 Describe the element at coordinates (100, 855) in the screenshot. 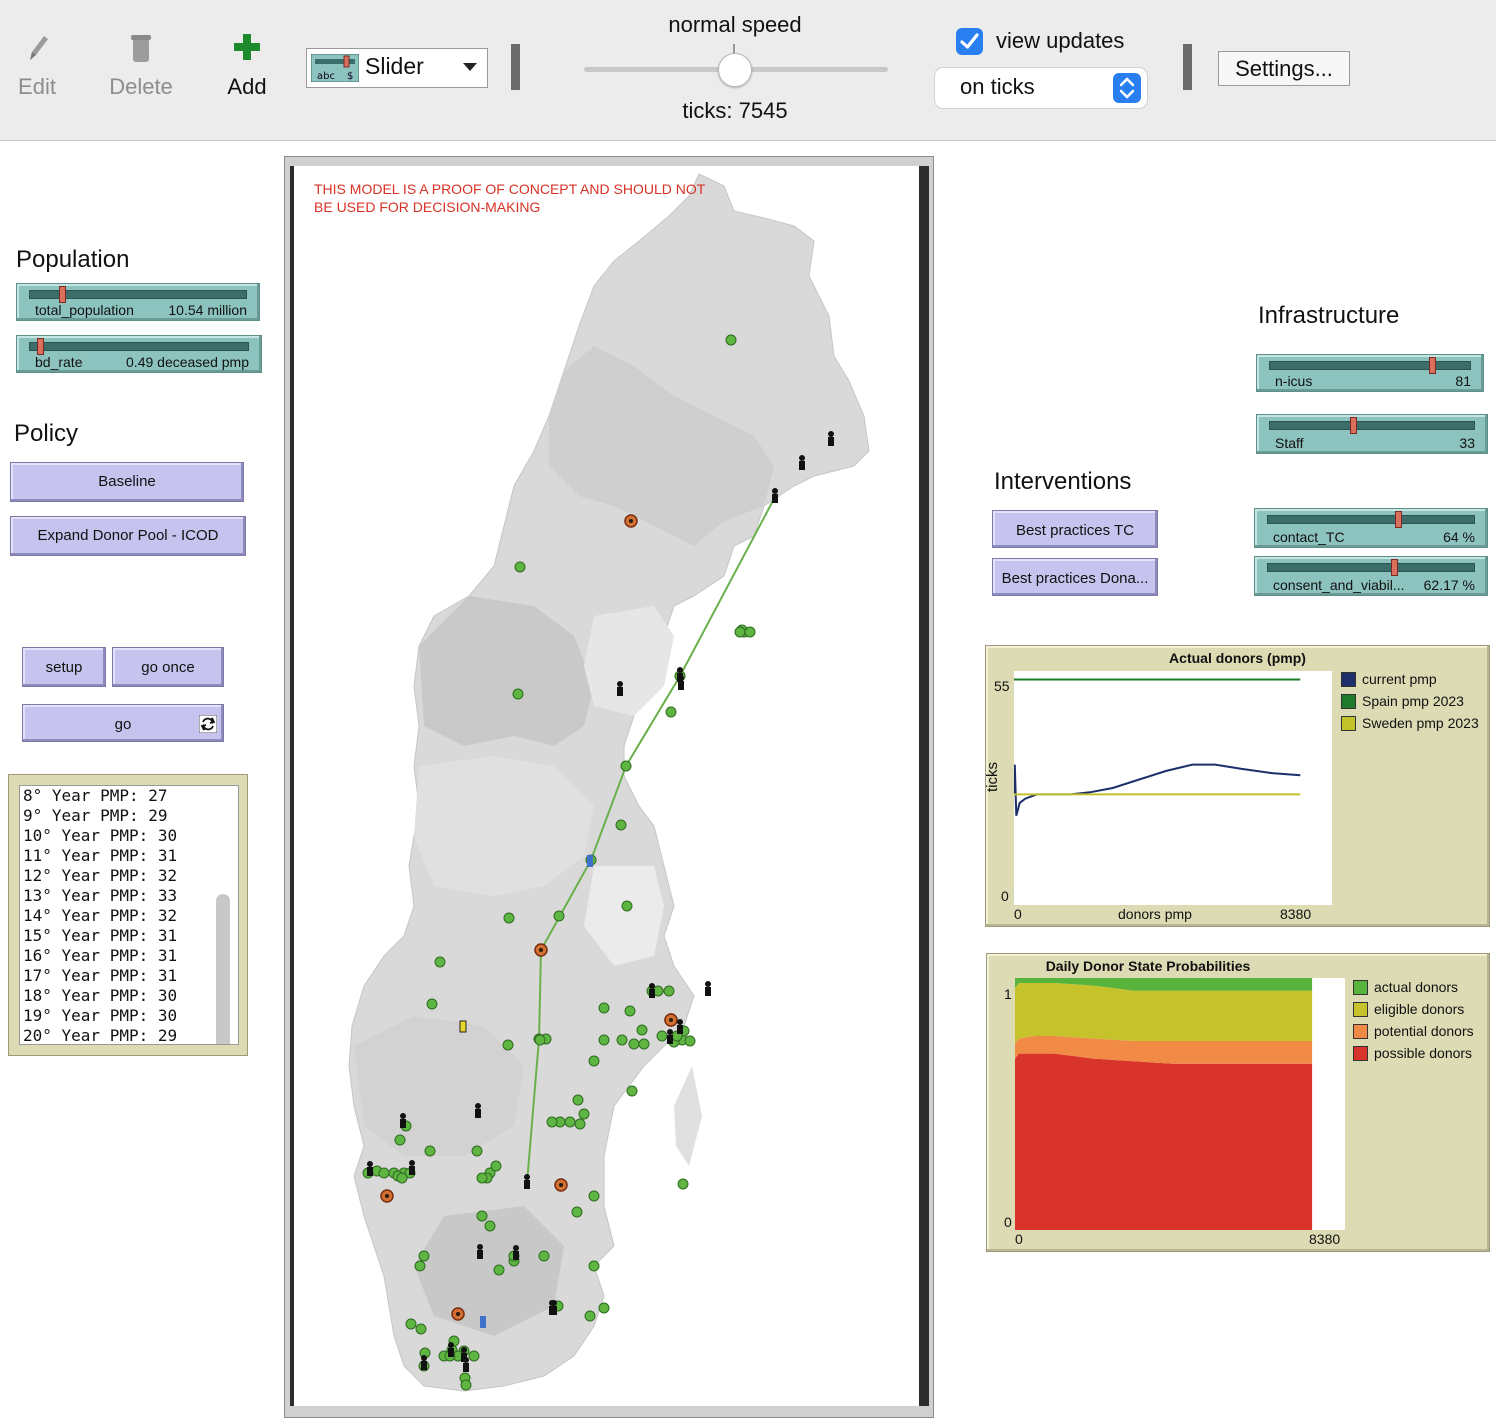

I see `output-line: 11° Year PMP: 31` at that location.